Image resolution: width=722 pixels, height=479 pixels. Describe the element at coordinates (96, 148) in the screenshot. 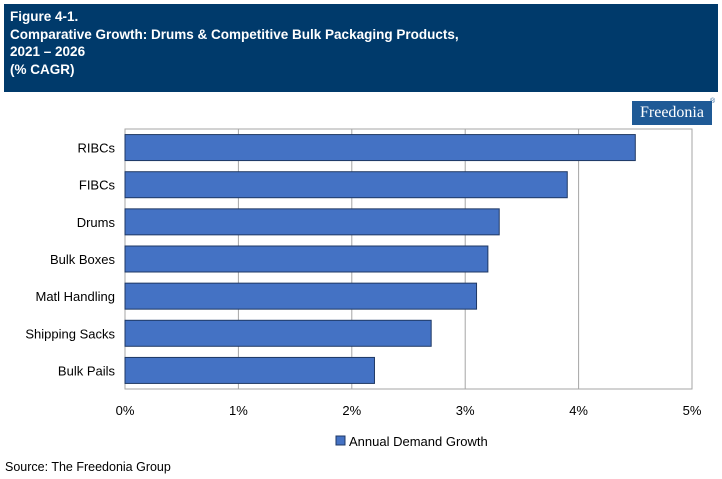

I see `category-label: RIBCs` at that location.